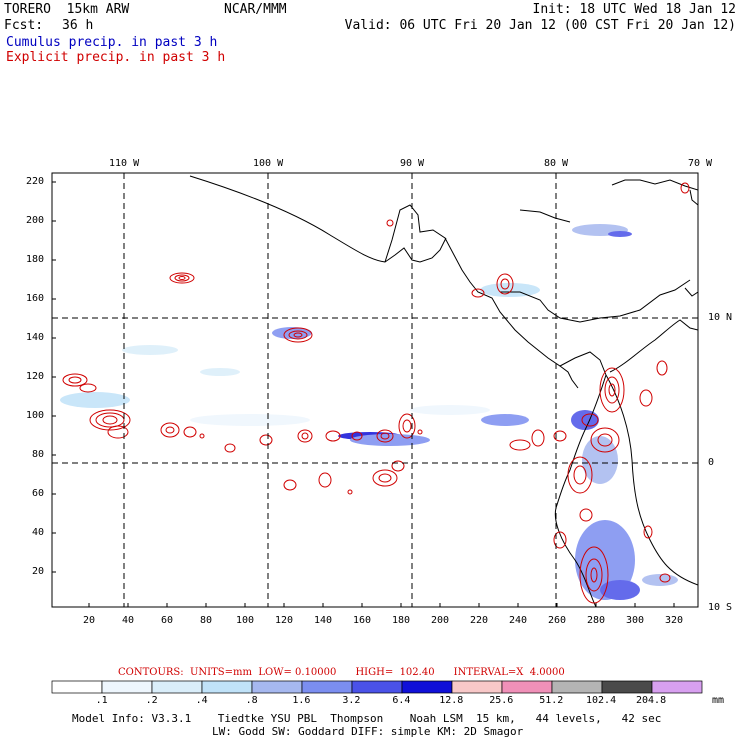 The height and width of the screenshot is (740, 740). What do you see at coordinates (35, 376) in the screenshot?
I see `y-tick-label: 120` at bounding box center [35, 376].